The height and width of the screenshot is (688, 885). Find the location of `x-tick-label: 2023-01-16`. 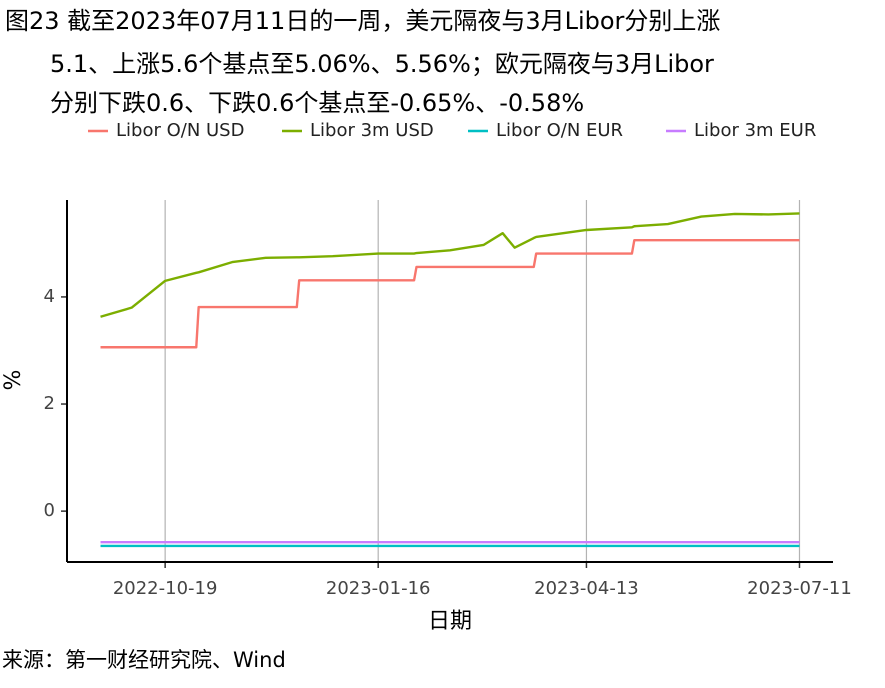

x-tick-label: 2023-01-16 is located at coordinates (378, 588).